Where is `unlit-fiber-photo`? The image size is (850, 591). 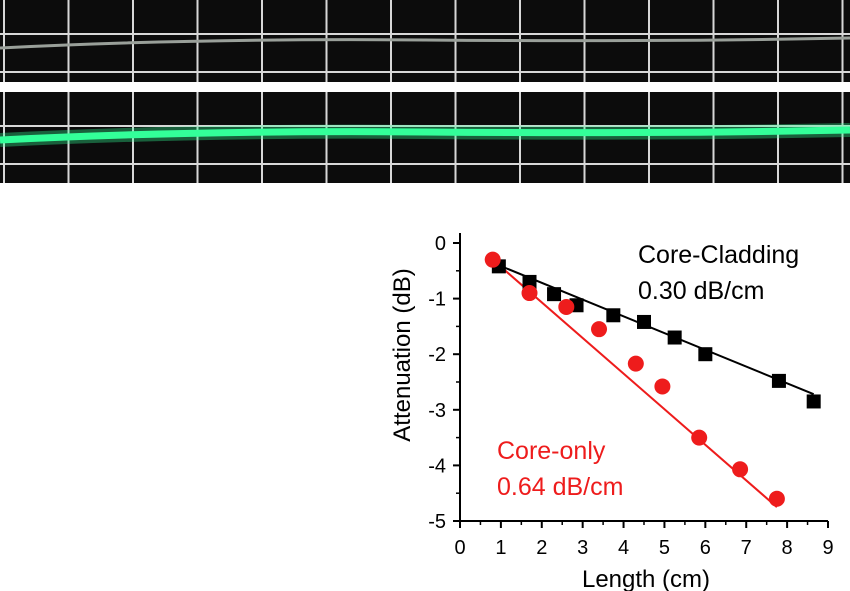
unlit-fiber-photo is located at coordinates (425, 41).